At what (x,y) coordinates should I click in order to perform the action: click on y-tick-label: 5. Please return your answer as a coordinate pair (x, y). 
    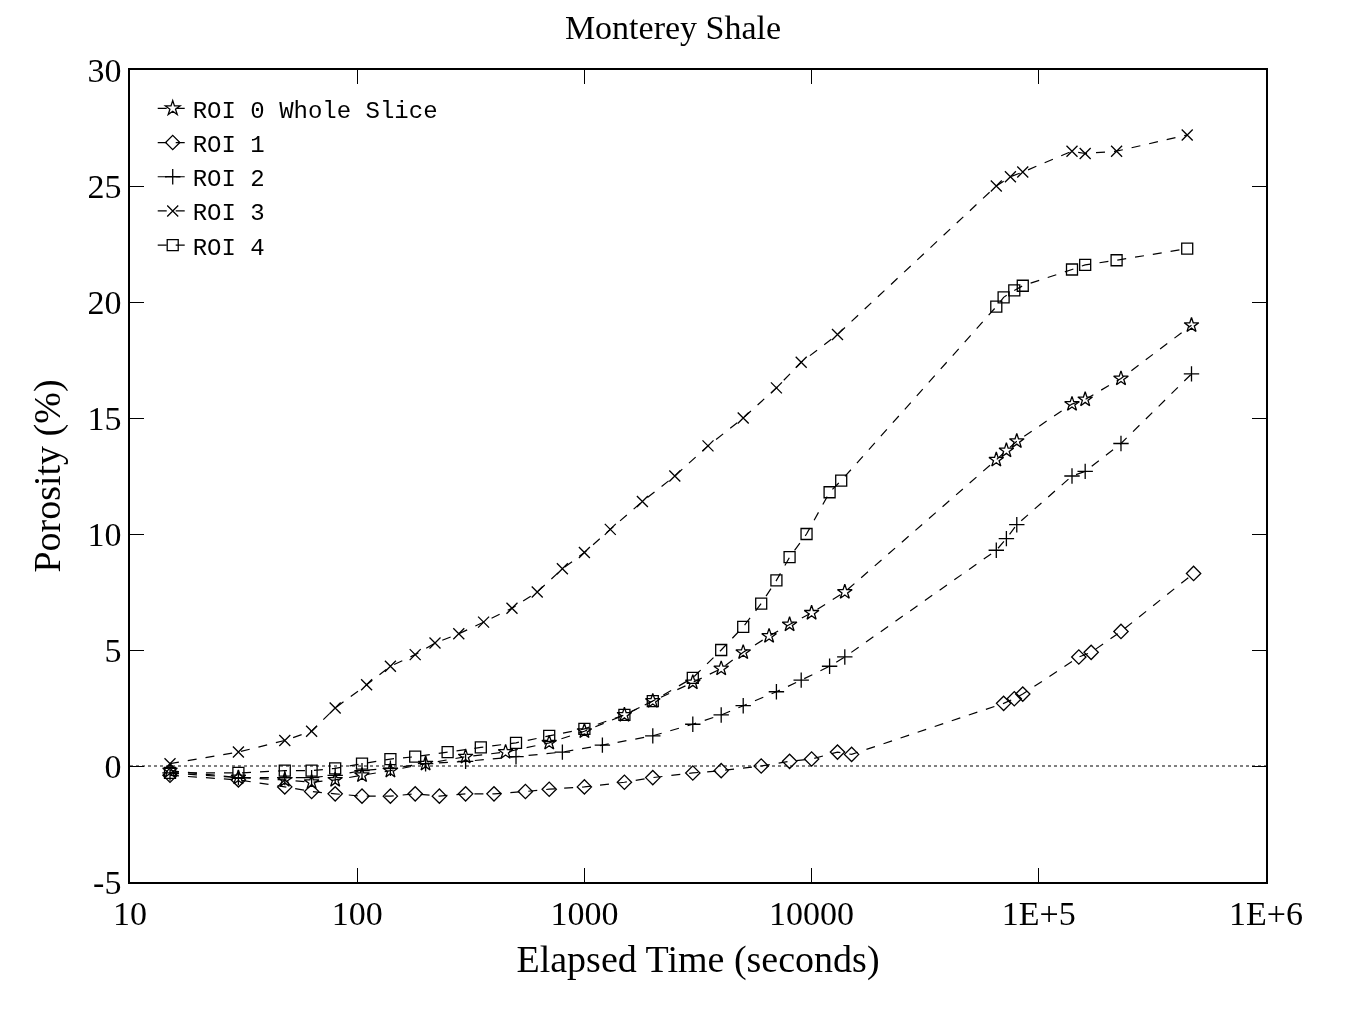
    Looking at the image, I should click on (113, 650).